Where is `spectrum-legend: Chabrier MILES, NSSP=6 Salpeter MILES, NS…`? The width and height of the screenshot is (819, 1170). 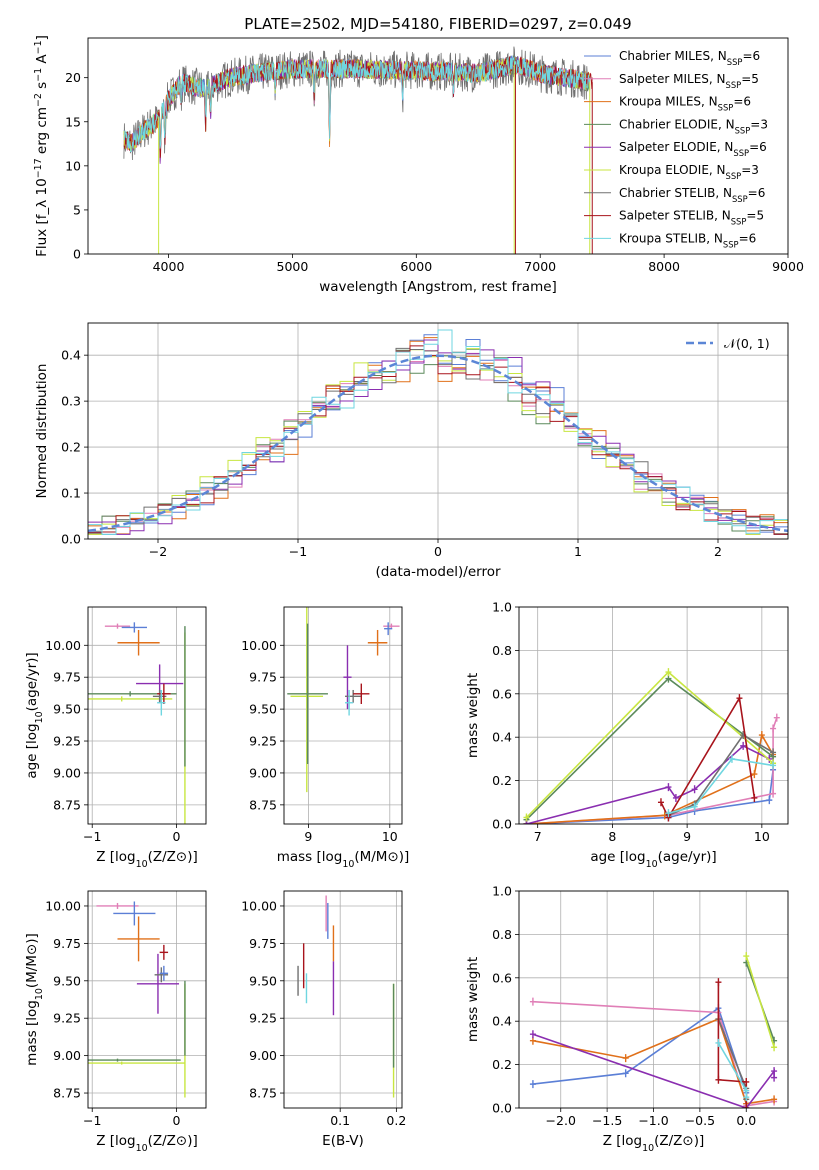
spectrum-legend: Chabrier MILES, NSSP=6 Salpeter MILES, NS… is located at coordinates (676, 149).